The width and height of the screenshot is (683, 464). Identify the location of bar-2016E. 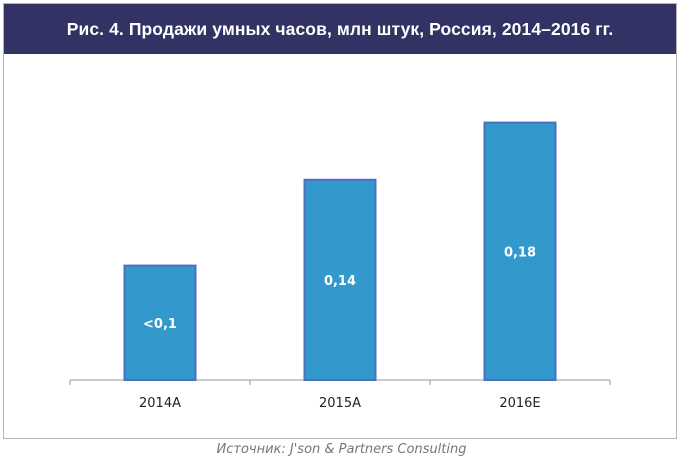
(520, 251).